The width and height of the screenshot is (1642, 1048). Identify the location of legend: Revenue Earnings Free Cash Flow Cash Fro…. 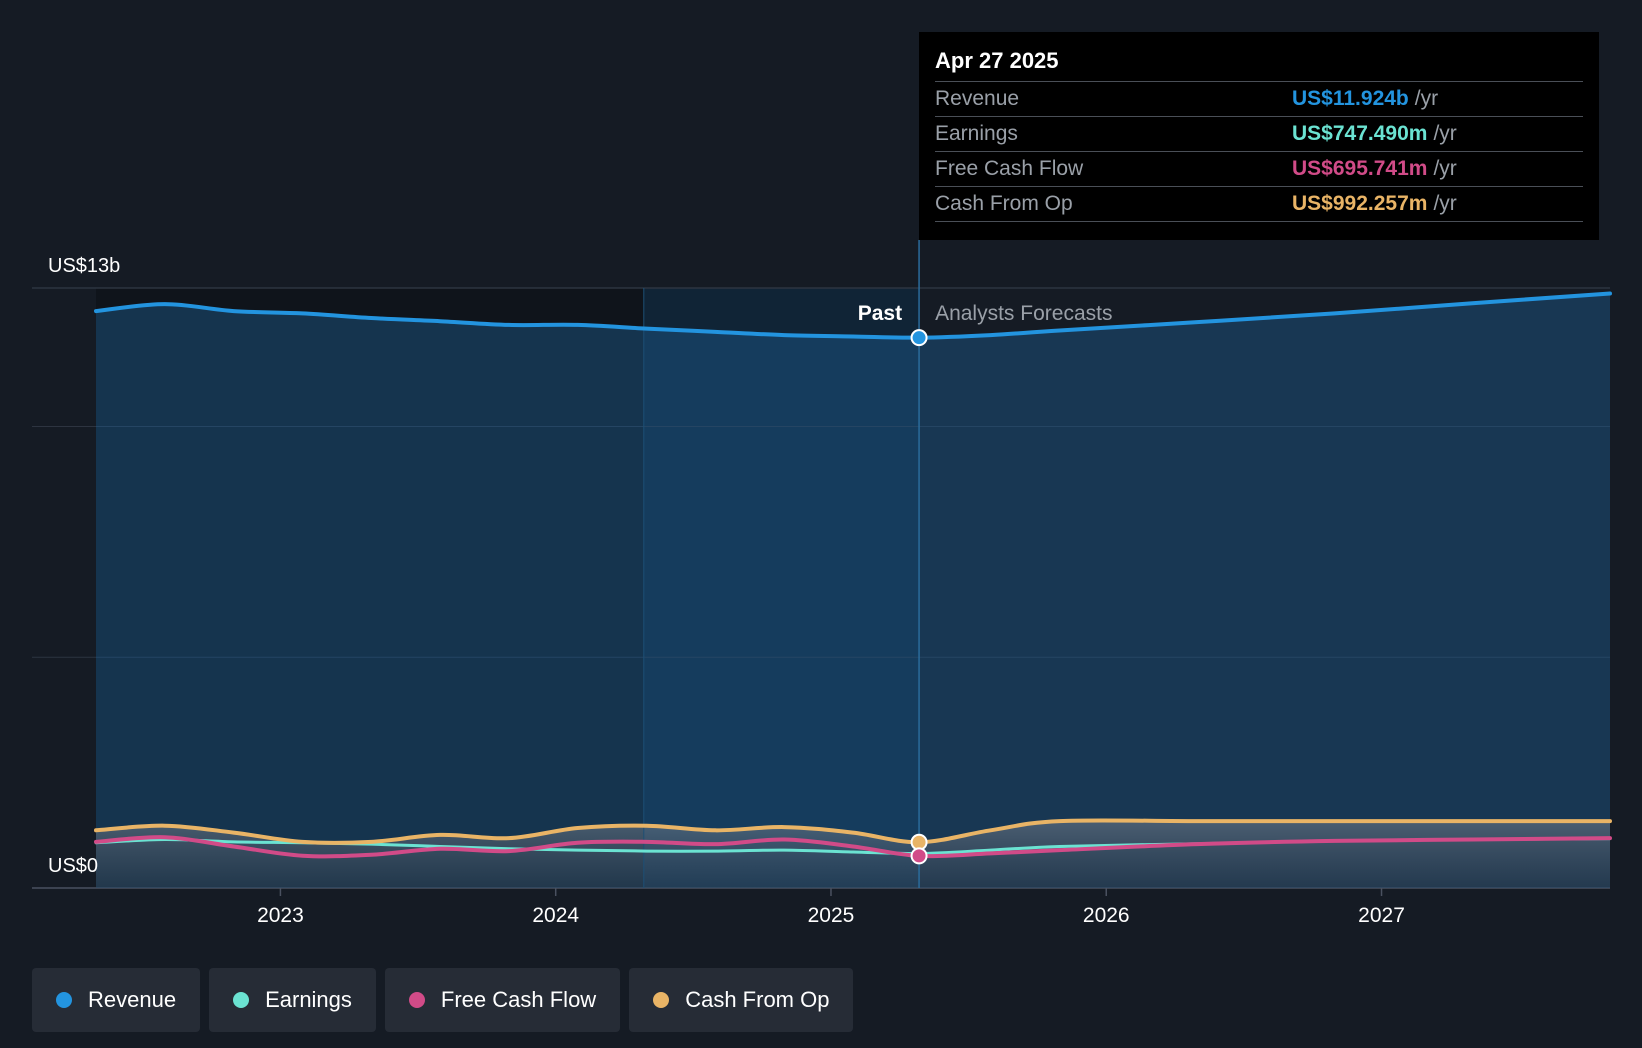
(447, 1000).